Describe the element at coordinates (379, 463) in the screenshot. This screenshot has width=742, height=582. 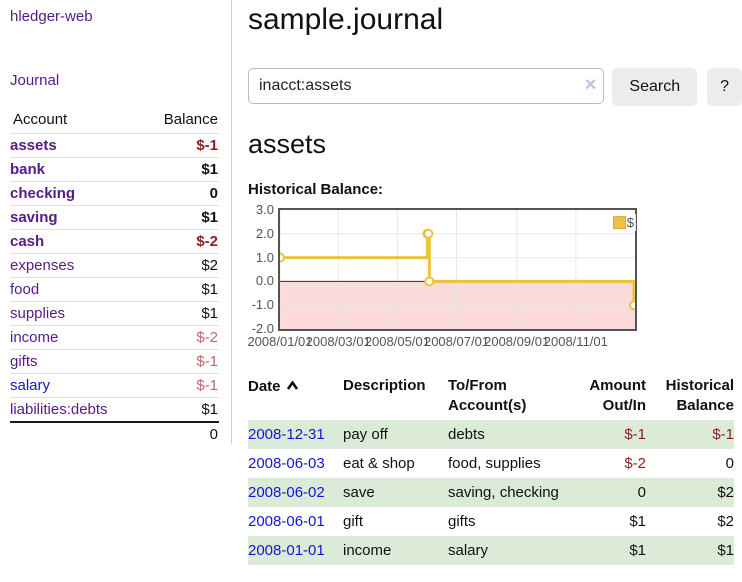
I see `register-description: eat & shop` at that location.